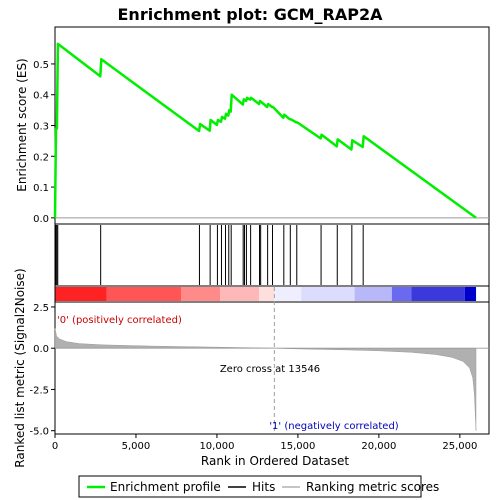  Describe the element at coordinates (41, 96) in the screenshot. I see `es-y-tick-label: 0.4` at that location.